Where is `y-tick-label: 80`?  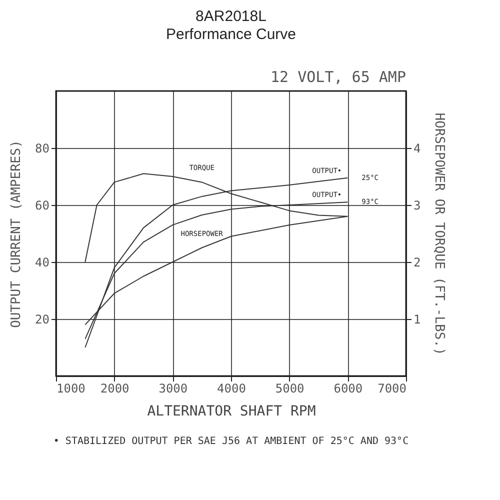
y-tick-label: 80 is located at coordinates (42, 149).